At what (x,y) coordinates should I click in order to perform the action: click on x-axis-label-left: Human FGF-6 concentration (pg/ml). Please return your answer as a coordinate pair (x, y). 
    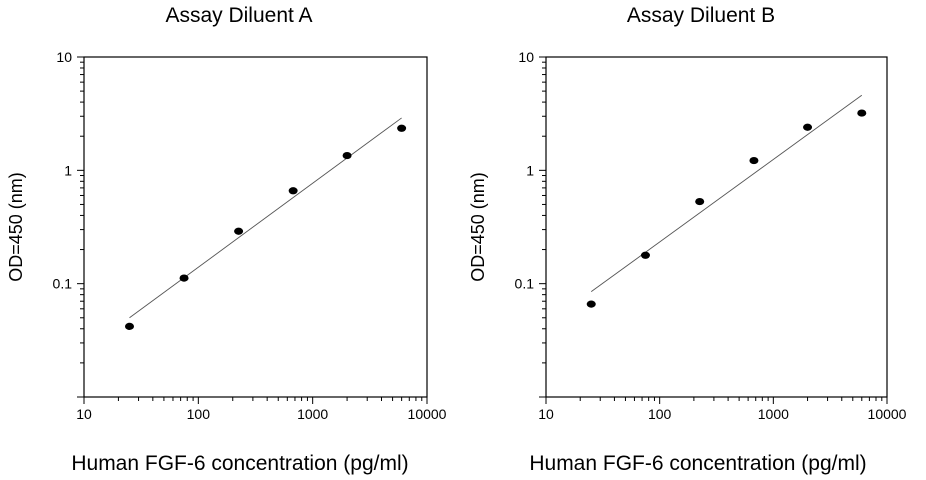
    Looking at the image, I should click on (240, 463).